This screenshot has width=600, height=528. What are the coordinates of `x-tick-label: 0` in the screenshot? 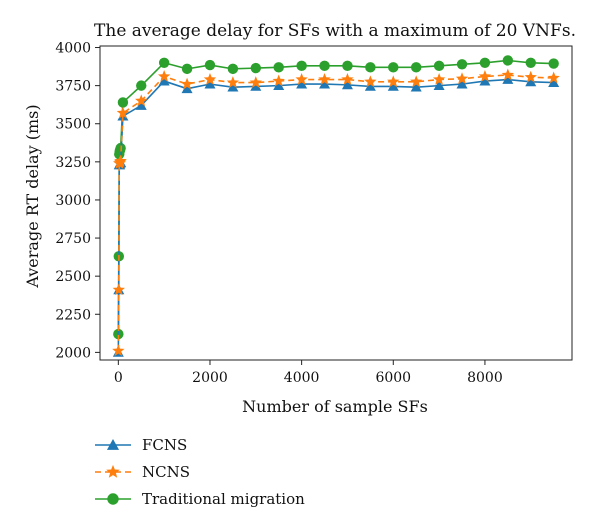 It's located at (118, 378).